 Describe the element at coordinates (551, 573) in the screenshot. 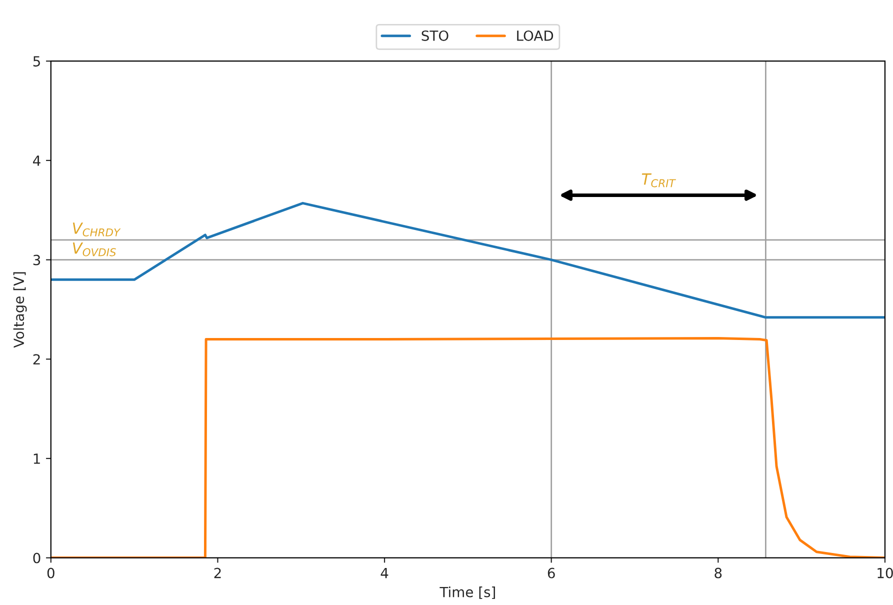

I see `x-tick-label: 6` at that location.